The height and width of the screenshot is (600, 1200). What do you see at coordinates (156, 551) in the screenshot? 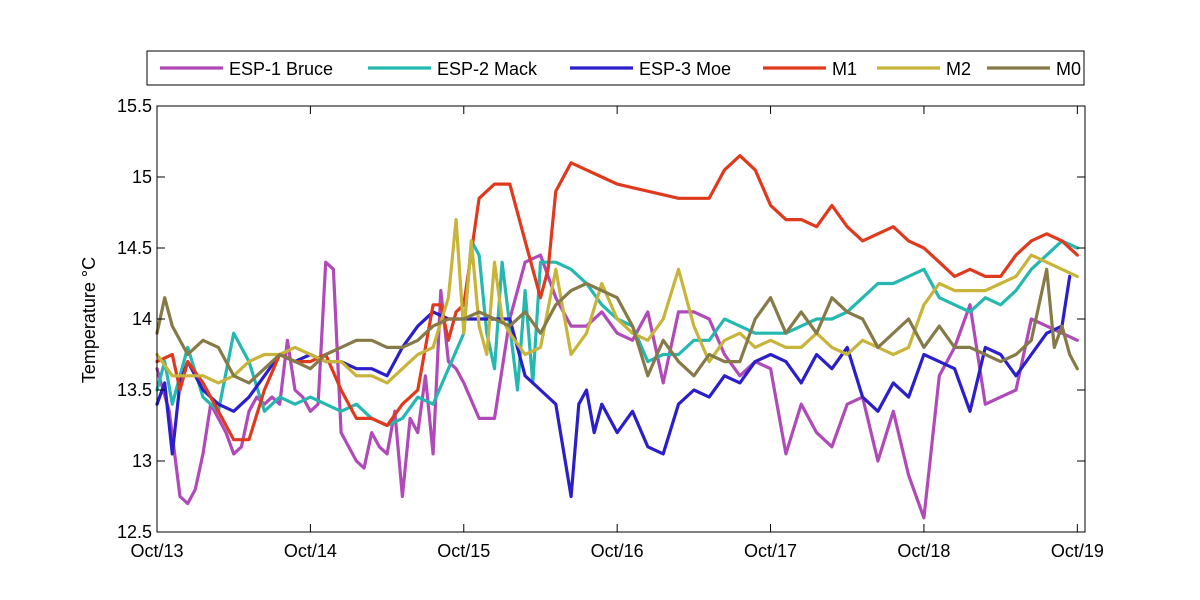
I see `x-tick-label: Oct/13` at bounding box center [156, 551].